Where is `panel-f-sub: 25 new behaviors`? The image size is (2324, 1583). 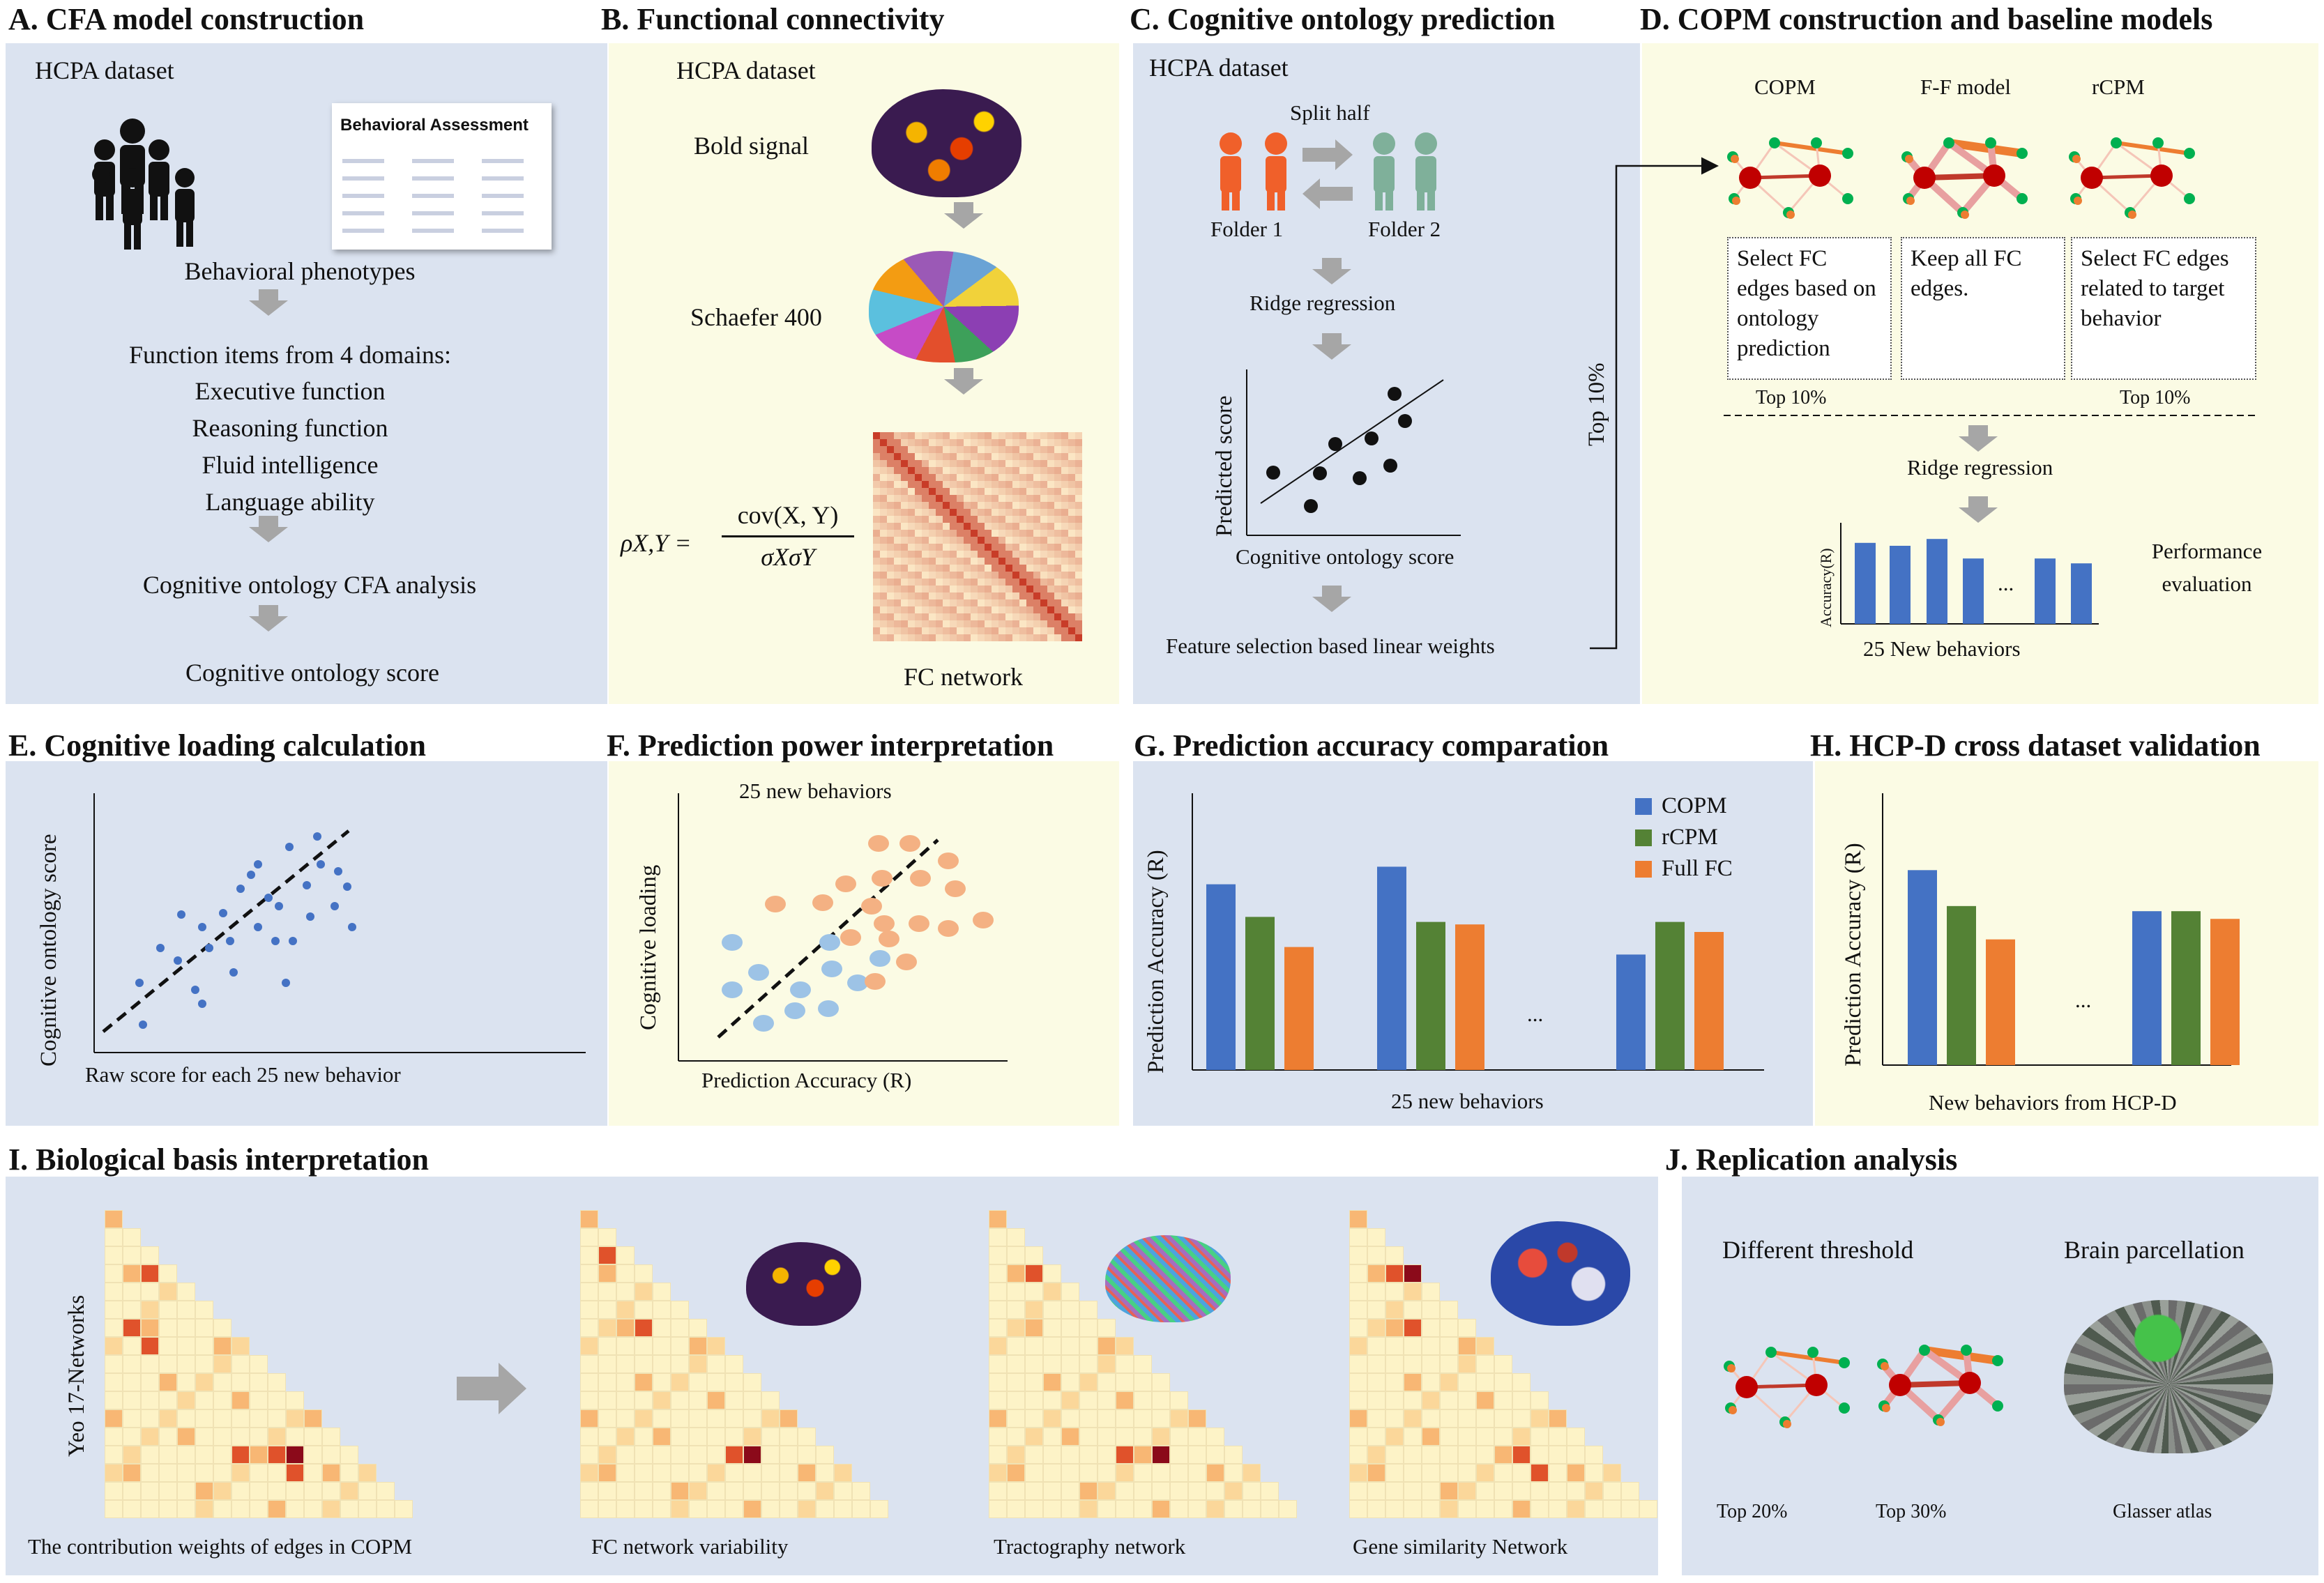 panel-f-sub: 25 new behaviors is located at coordinates (816, 791).